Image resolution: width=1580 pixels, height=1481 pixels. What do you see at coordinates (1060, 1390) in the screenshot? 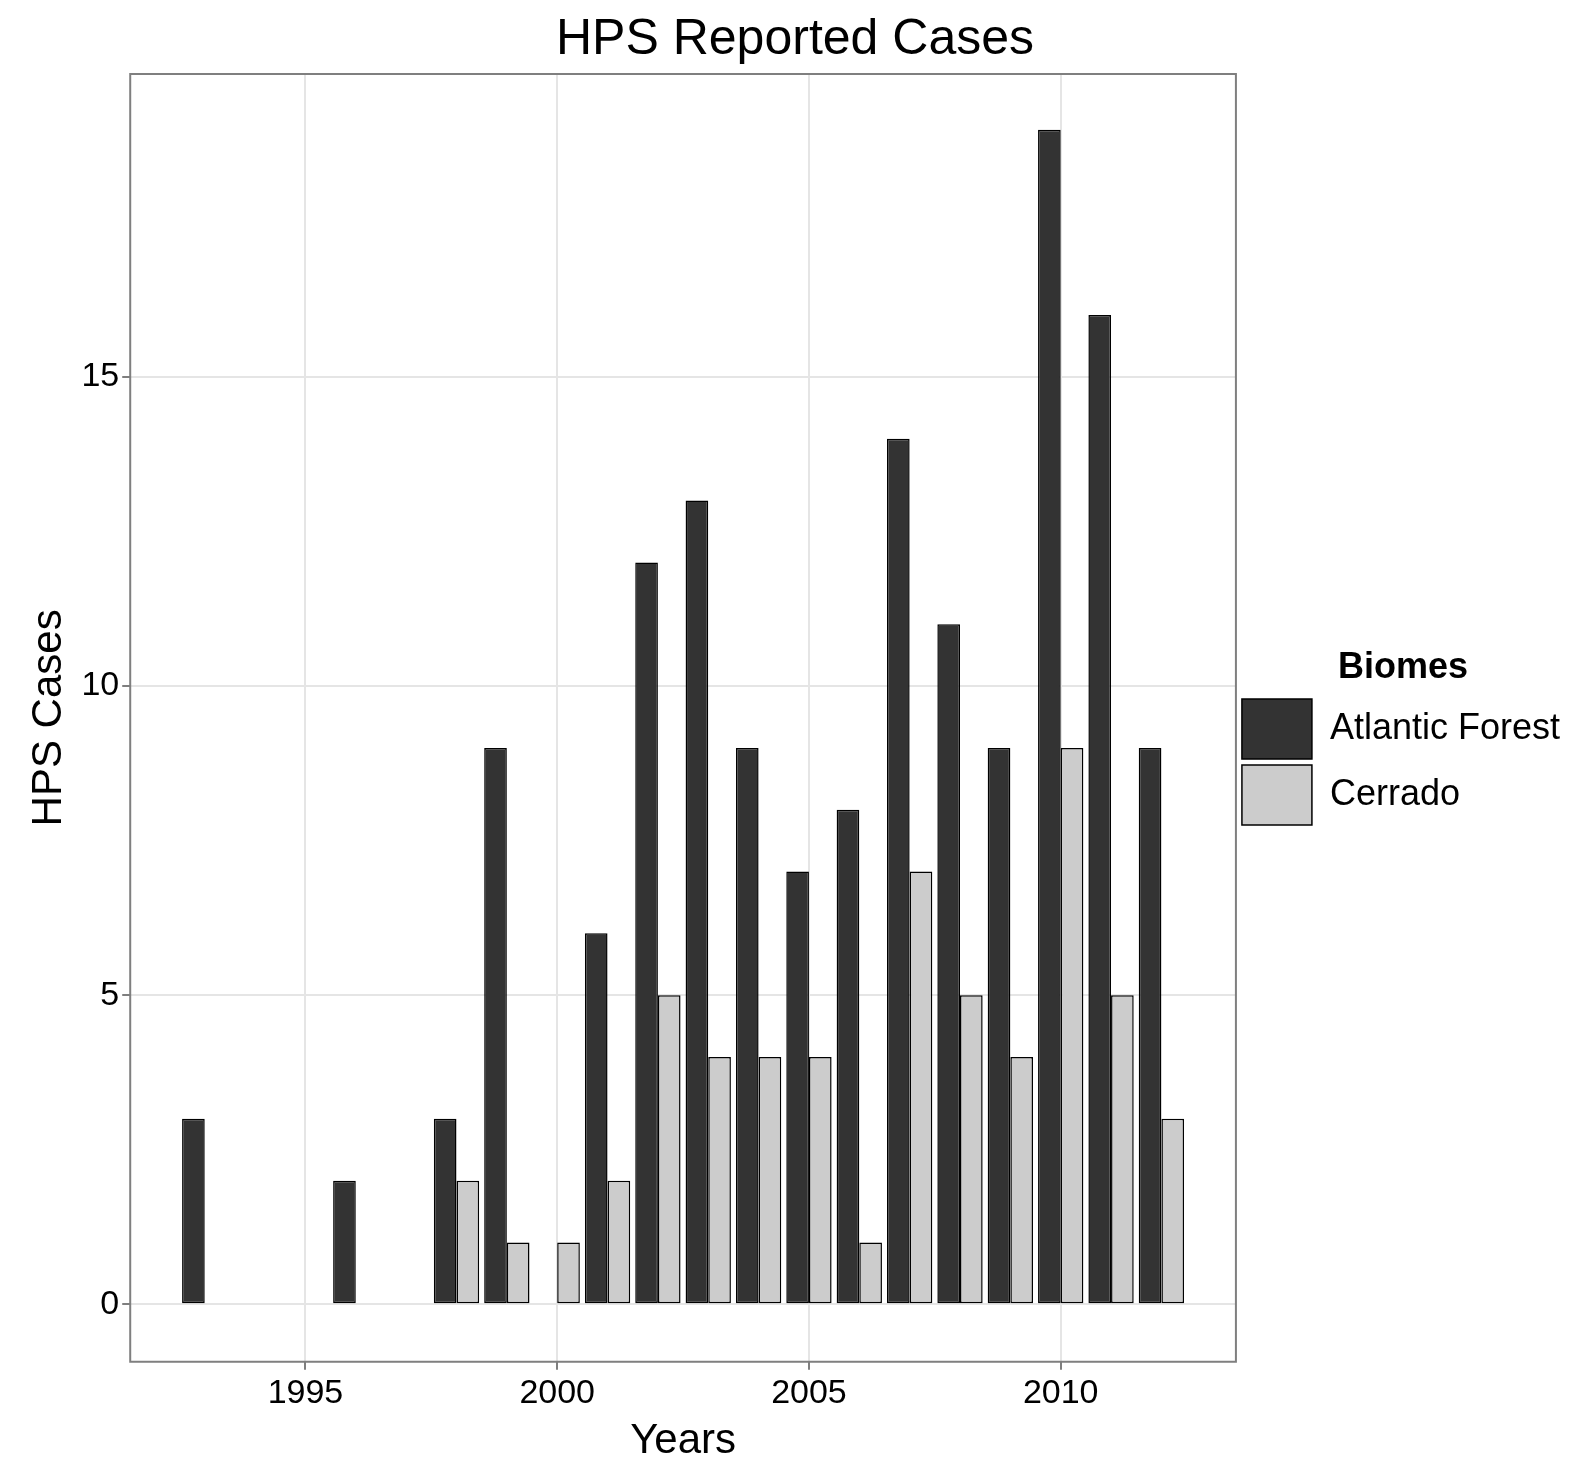
I see `x-tick-label: 2010` at bounding box center [1060, 1390].